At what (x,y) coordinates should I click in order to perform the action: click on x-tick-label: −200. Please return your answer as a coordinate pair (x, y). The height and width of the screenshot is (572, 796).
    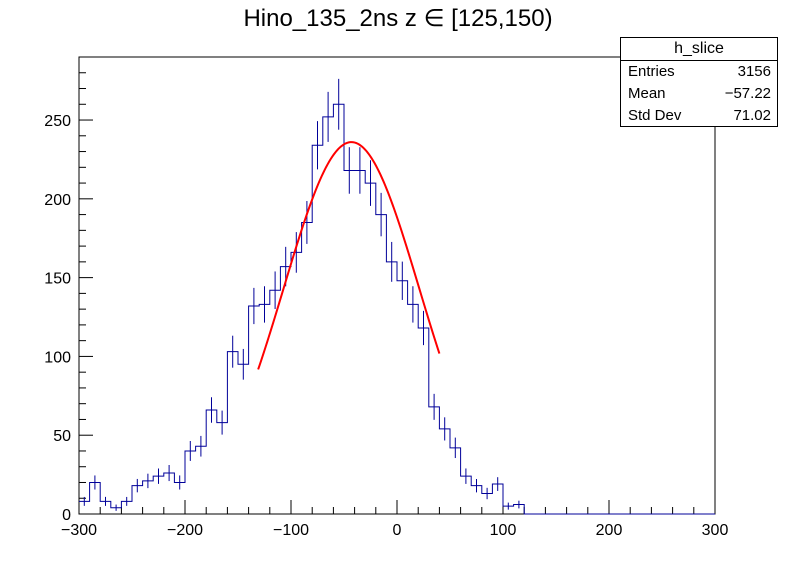
    Looking at the image, I should click on (185, 530).